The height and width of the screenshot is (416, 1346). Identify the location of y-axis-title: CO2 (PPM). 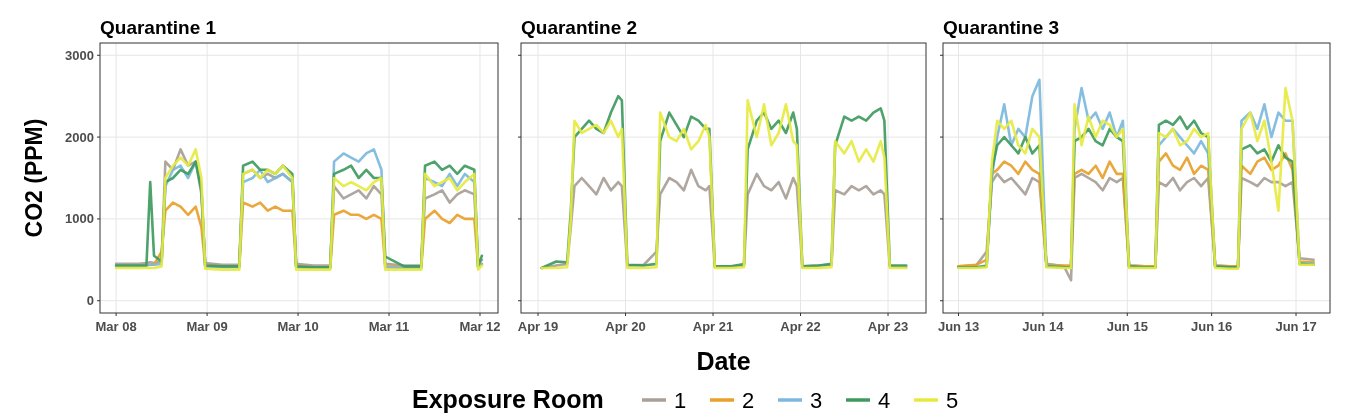
(34, 178).